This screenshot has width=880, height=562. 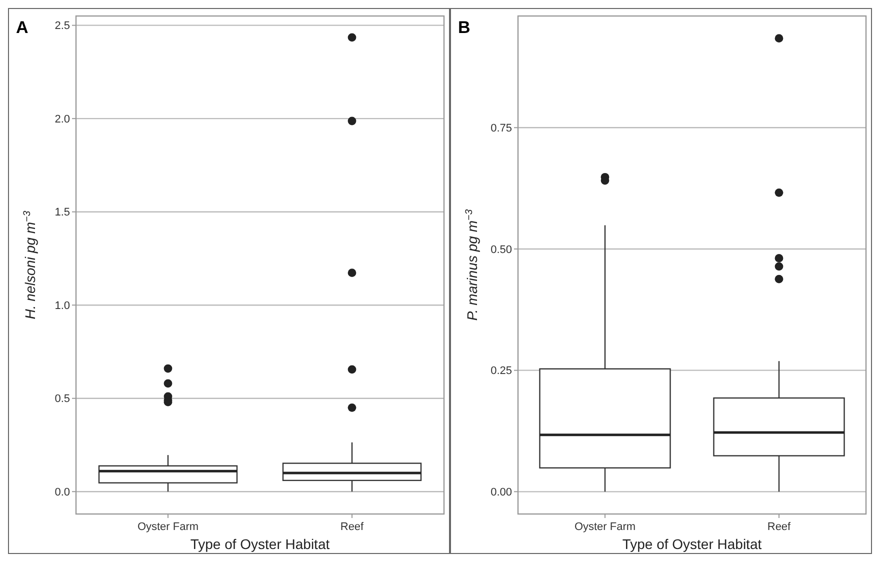 What do you see at coordinates (501, 250) in the screenshot?
I see `y-tick-label: 0.50` at bounding box center [501, 250].